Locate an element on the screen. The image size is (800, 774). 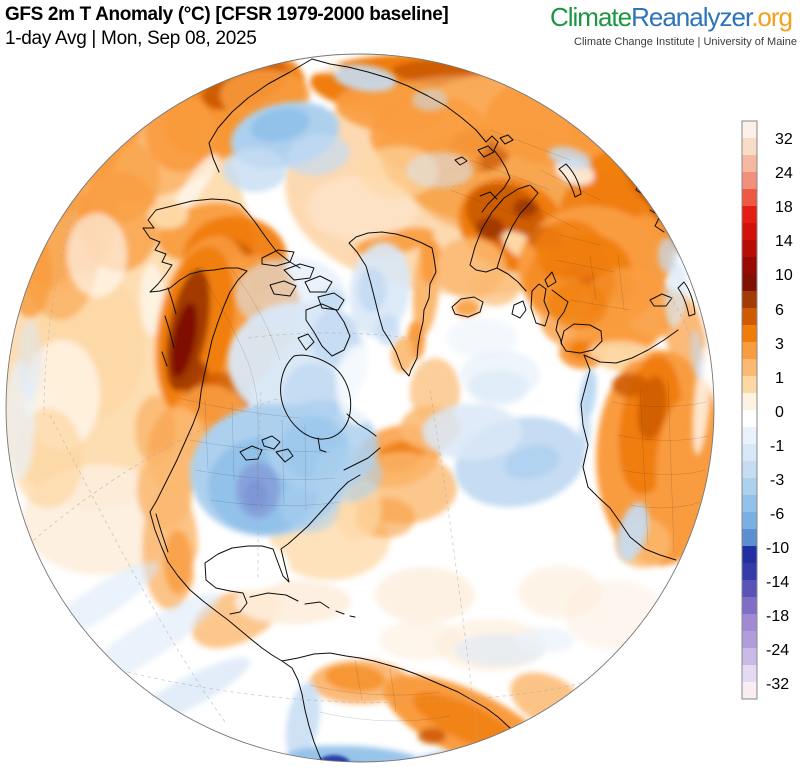
svg-text: 3 is located at coordinates (779, 344).